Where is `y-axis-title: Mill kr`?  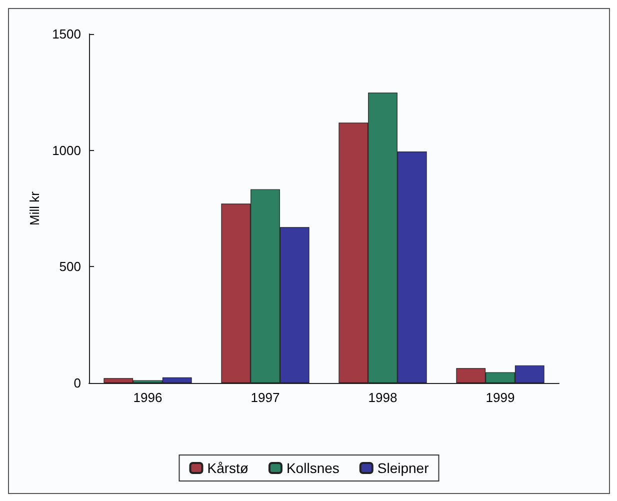 y-axis-title: Mill kr is located at coordinates (34, 208).